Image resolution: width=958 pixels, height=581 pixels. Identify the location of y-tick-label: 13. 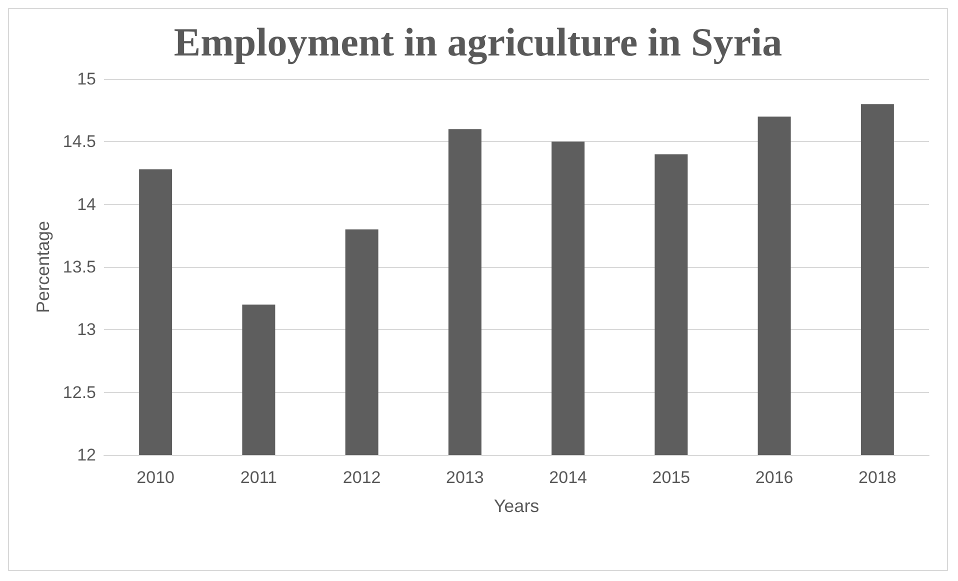
(86, 330).